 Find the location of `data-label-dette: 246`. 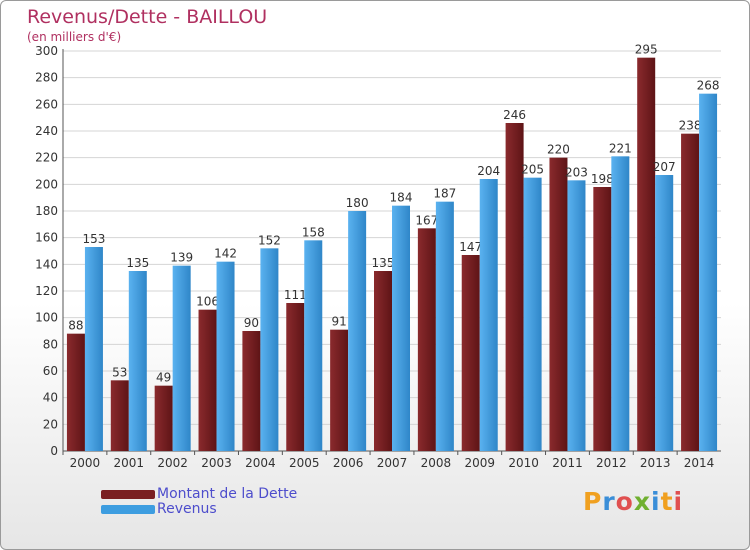

data-label-dette: 246 is located at coordinates (514, 115).